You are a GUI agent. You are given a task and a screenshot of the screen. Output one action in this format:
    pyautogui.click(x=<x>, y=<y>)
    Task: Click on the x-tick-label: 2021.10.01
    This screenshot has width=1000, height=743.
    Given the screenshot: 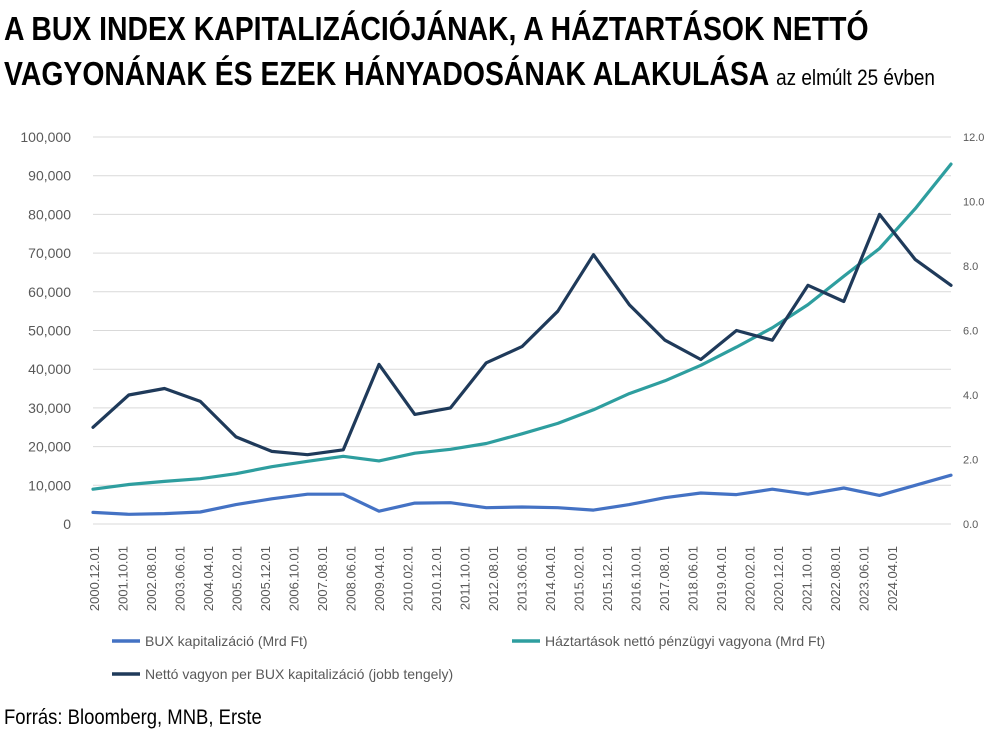 What is the action you would take?
    pyautogui.click(x=807, y=578)
    